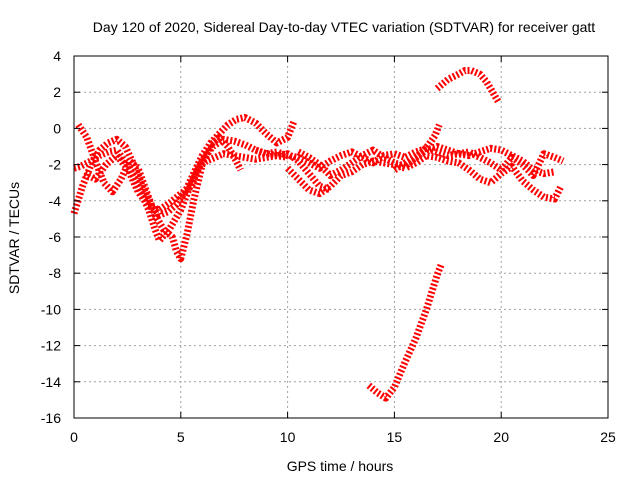 This screenshot has height=480, width=640. I want to click on y-tick-label: -4, so click(55, 201).